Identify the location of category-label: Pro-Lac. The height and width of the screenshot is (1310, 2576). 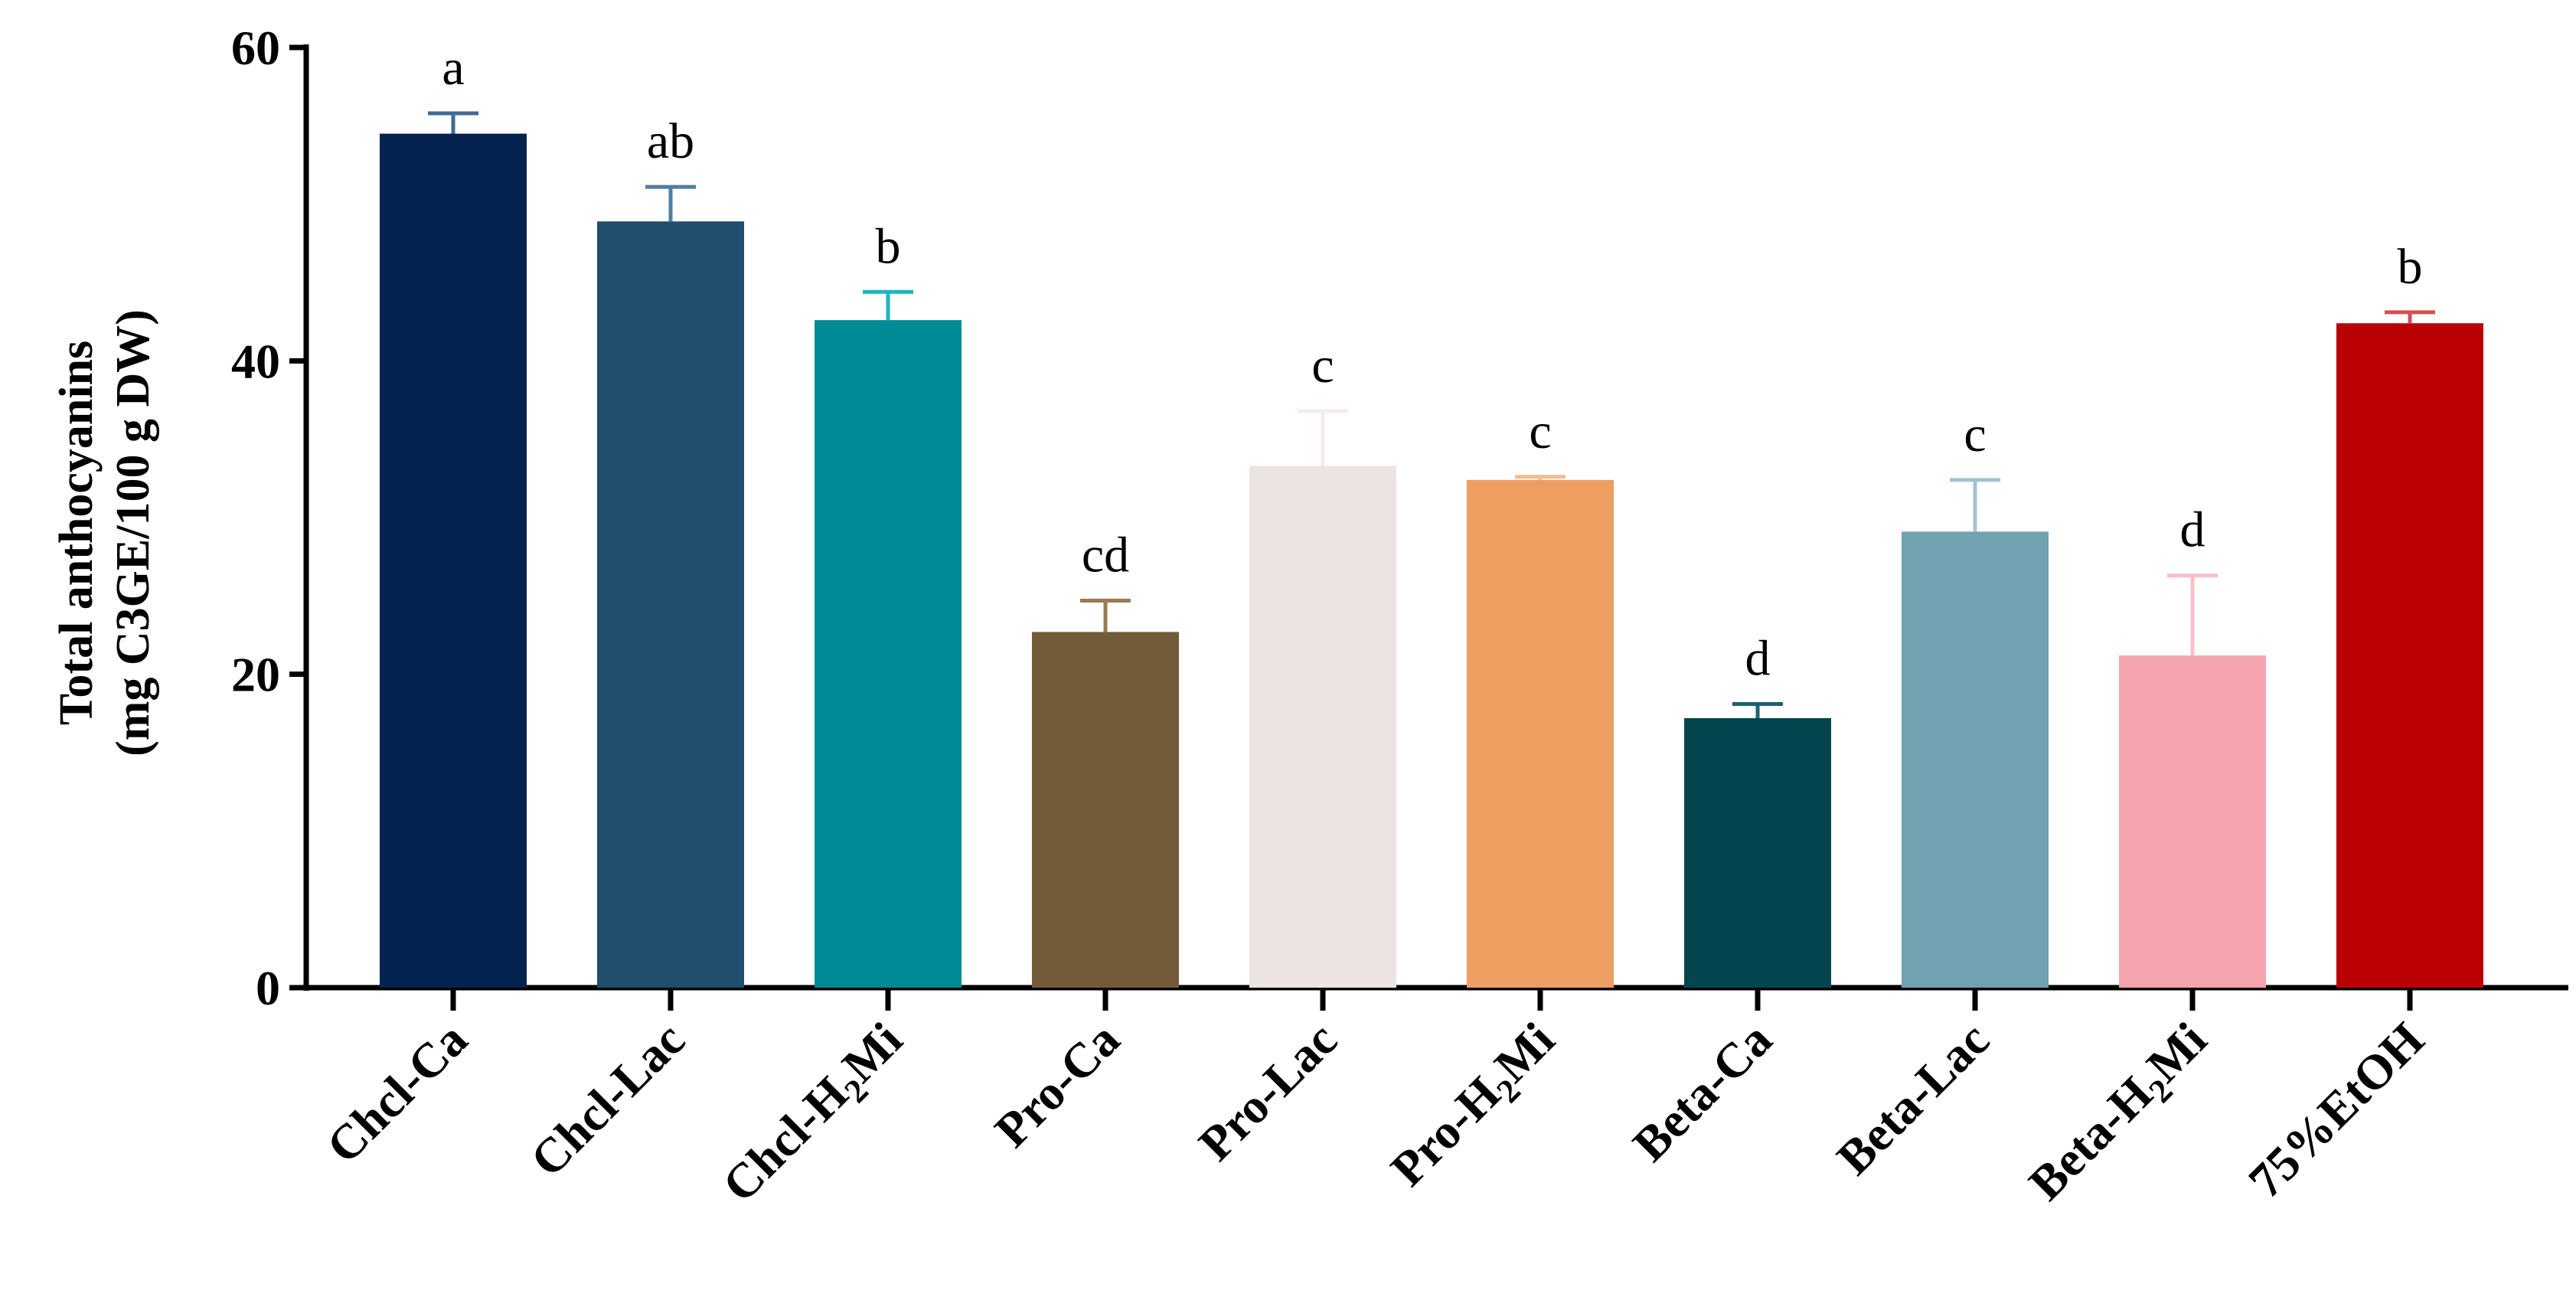
(1267, 1092).